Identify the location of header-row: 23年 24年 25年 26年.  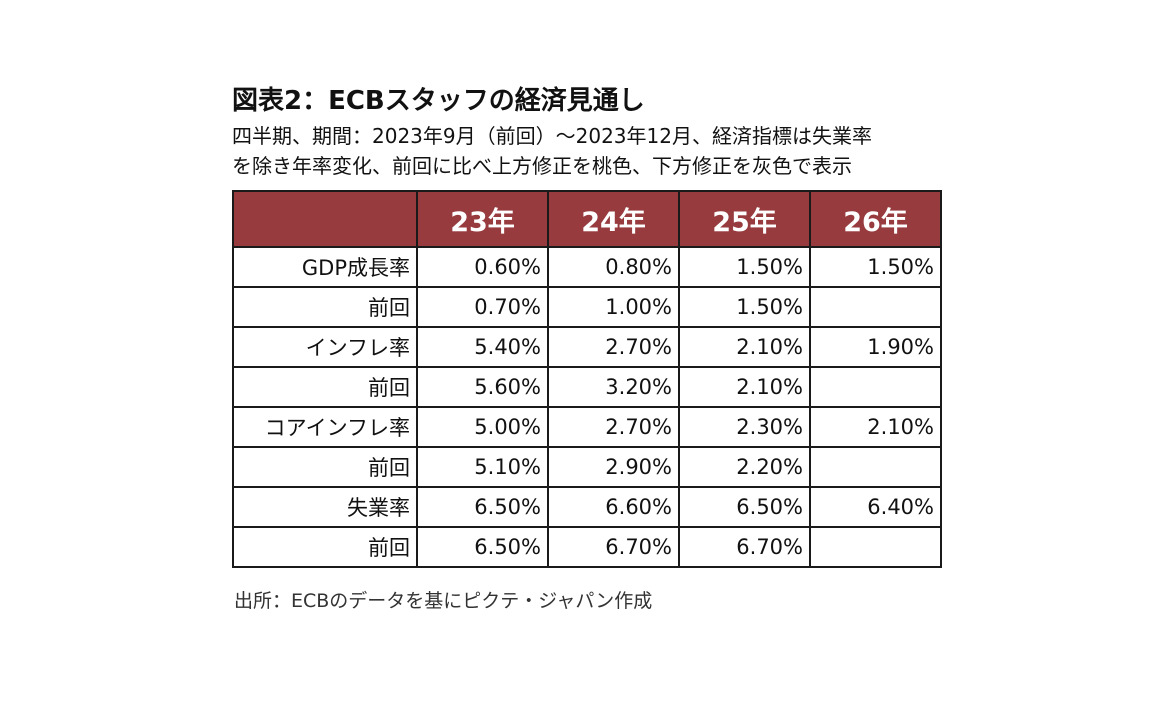
(587, 219).